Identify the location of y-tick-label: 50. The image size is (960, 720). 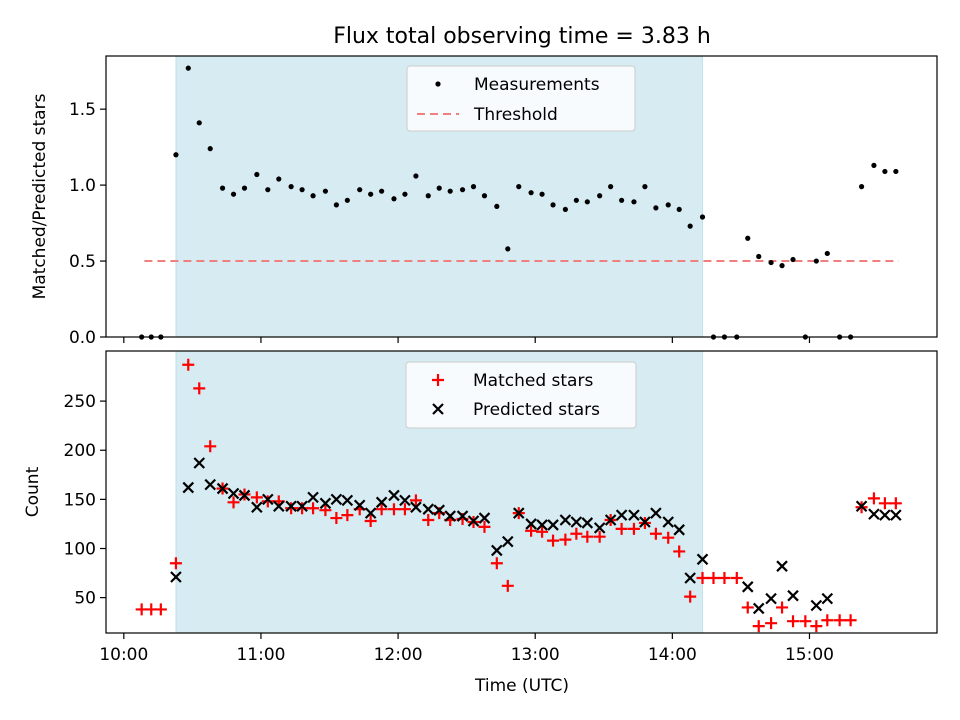
(85, 599).